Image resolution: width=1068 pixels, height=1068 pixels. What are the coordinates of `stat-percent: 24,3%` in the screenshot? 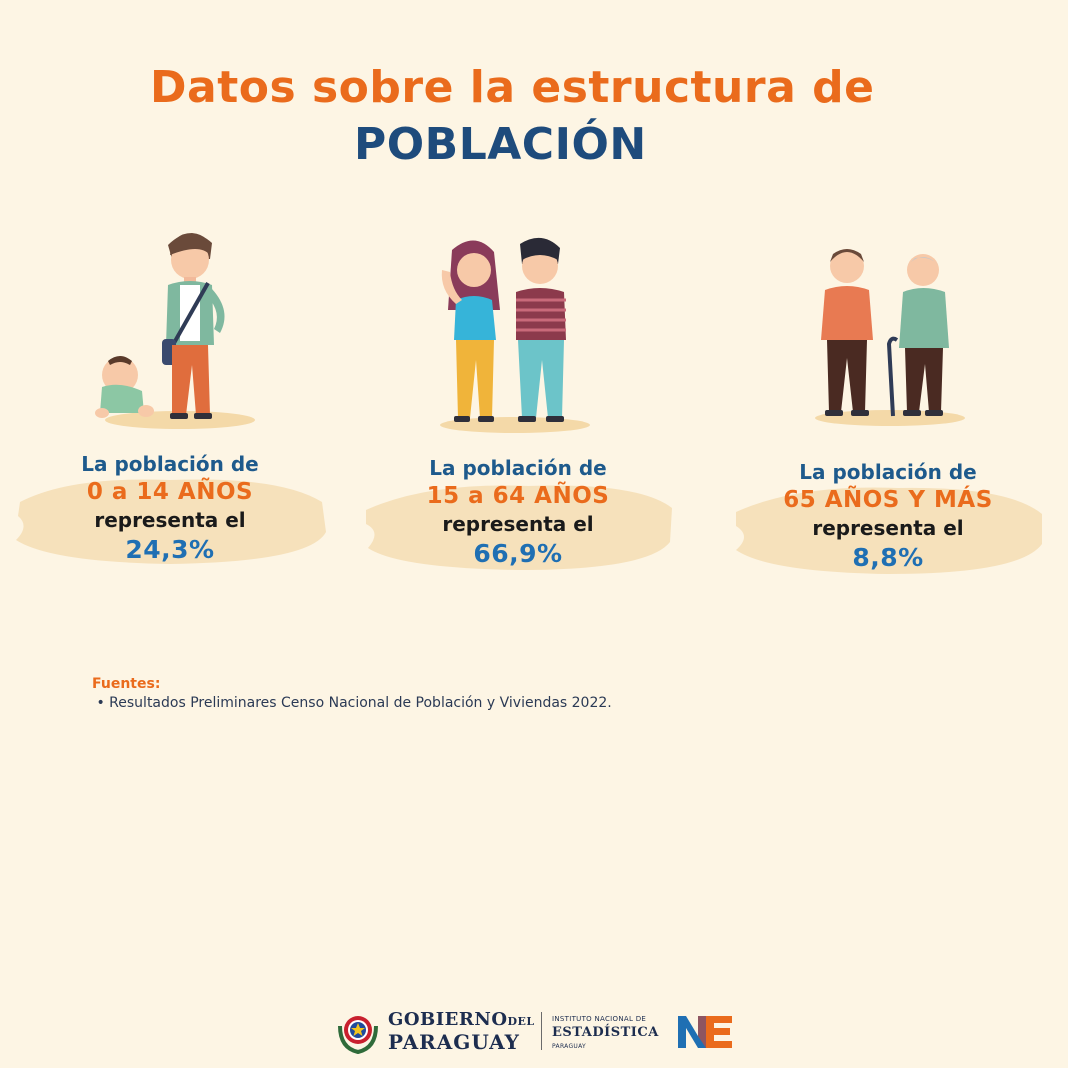 It's located at (170, 549).